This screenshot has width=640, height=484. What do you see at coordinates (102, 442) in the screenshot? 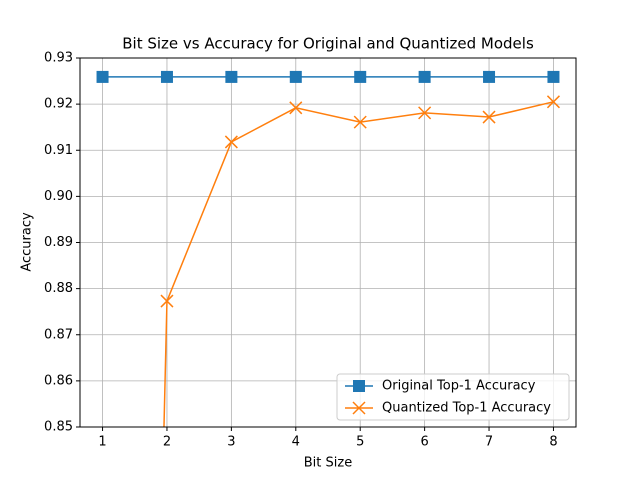
I see `x-tick-label: 1` at bounding box center [102, 442].